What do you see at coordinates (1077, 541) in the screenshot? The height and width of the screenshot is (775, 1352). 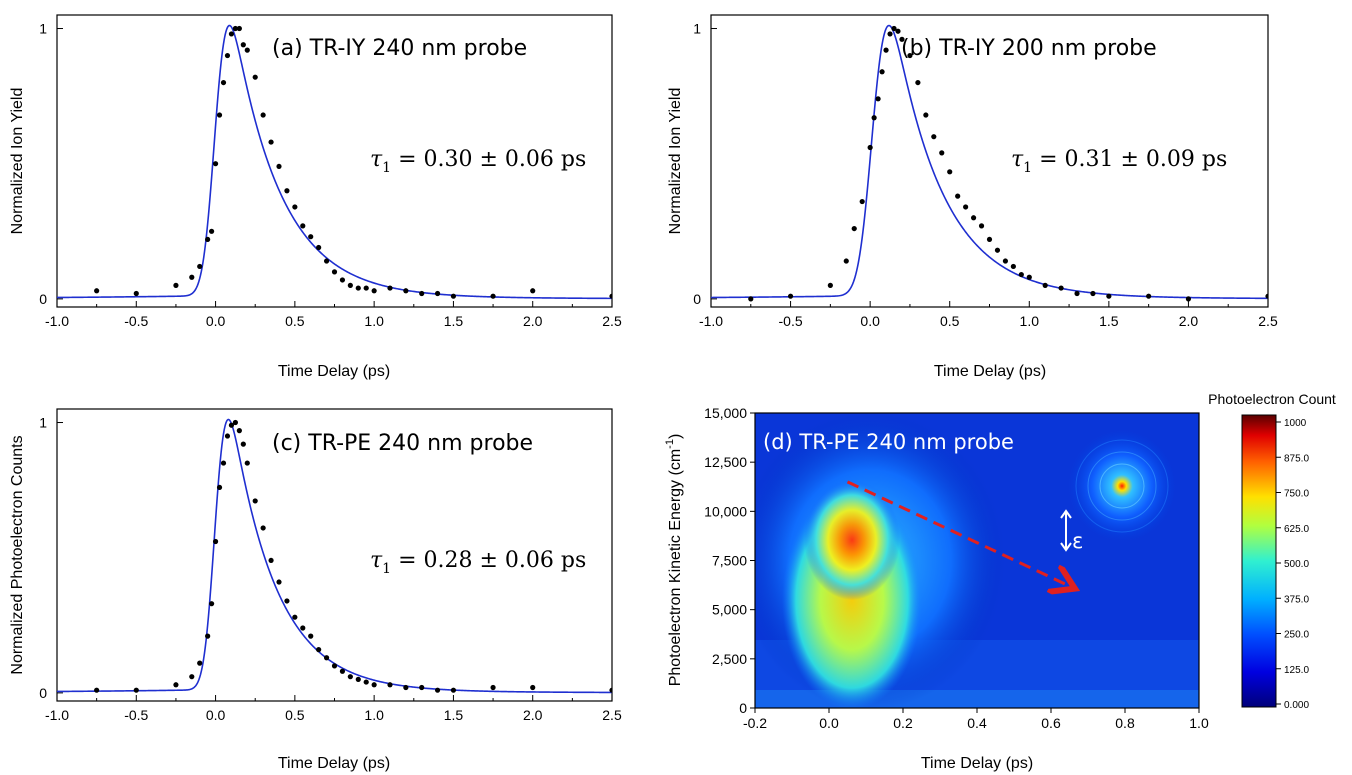 I see `epsilon-label: ε` at bounding box center [1077, 541].